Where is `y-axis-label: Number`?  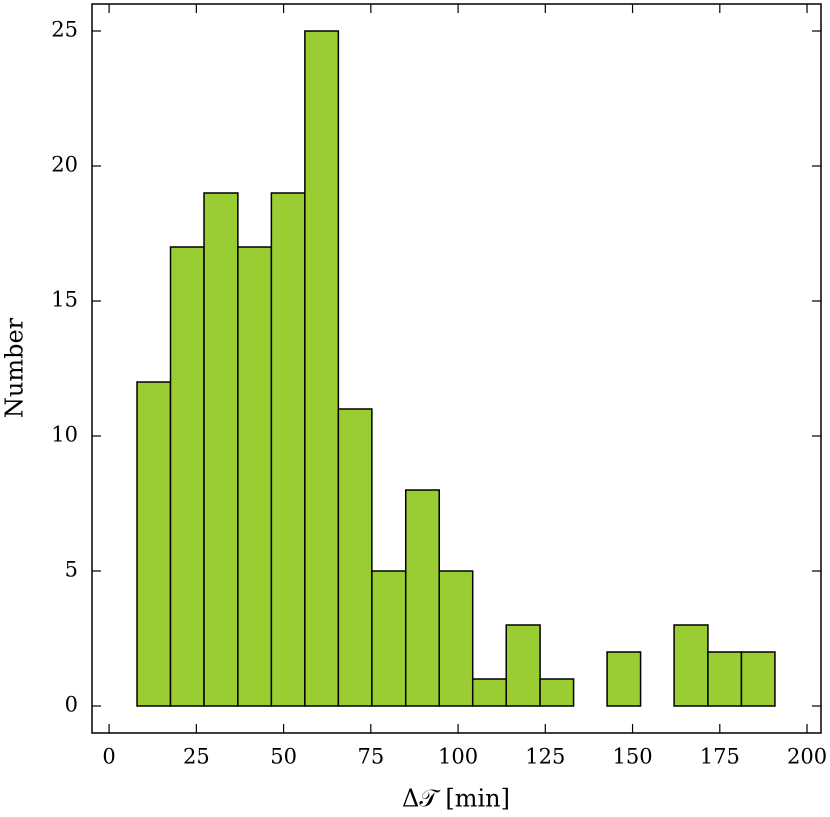 y-axis-label: Number is located at coordinates (15, 367).